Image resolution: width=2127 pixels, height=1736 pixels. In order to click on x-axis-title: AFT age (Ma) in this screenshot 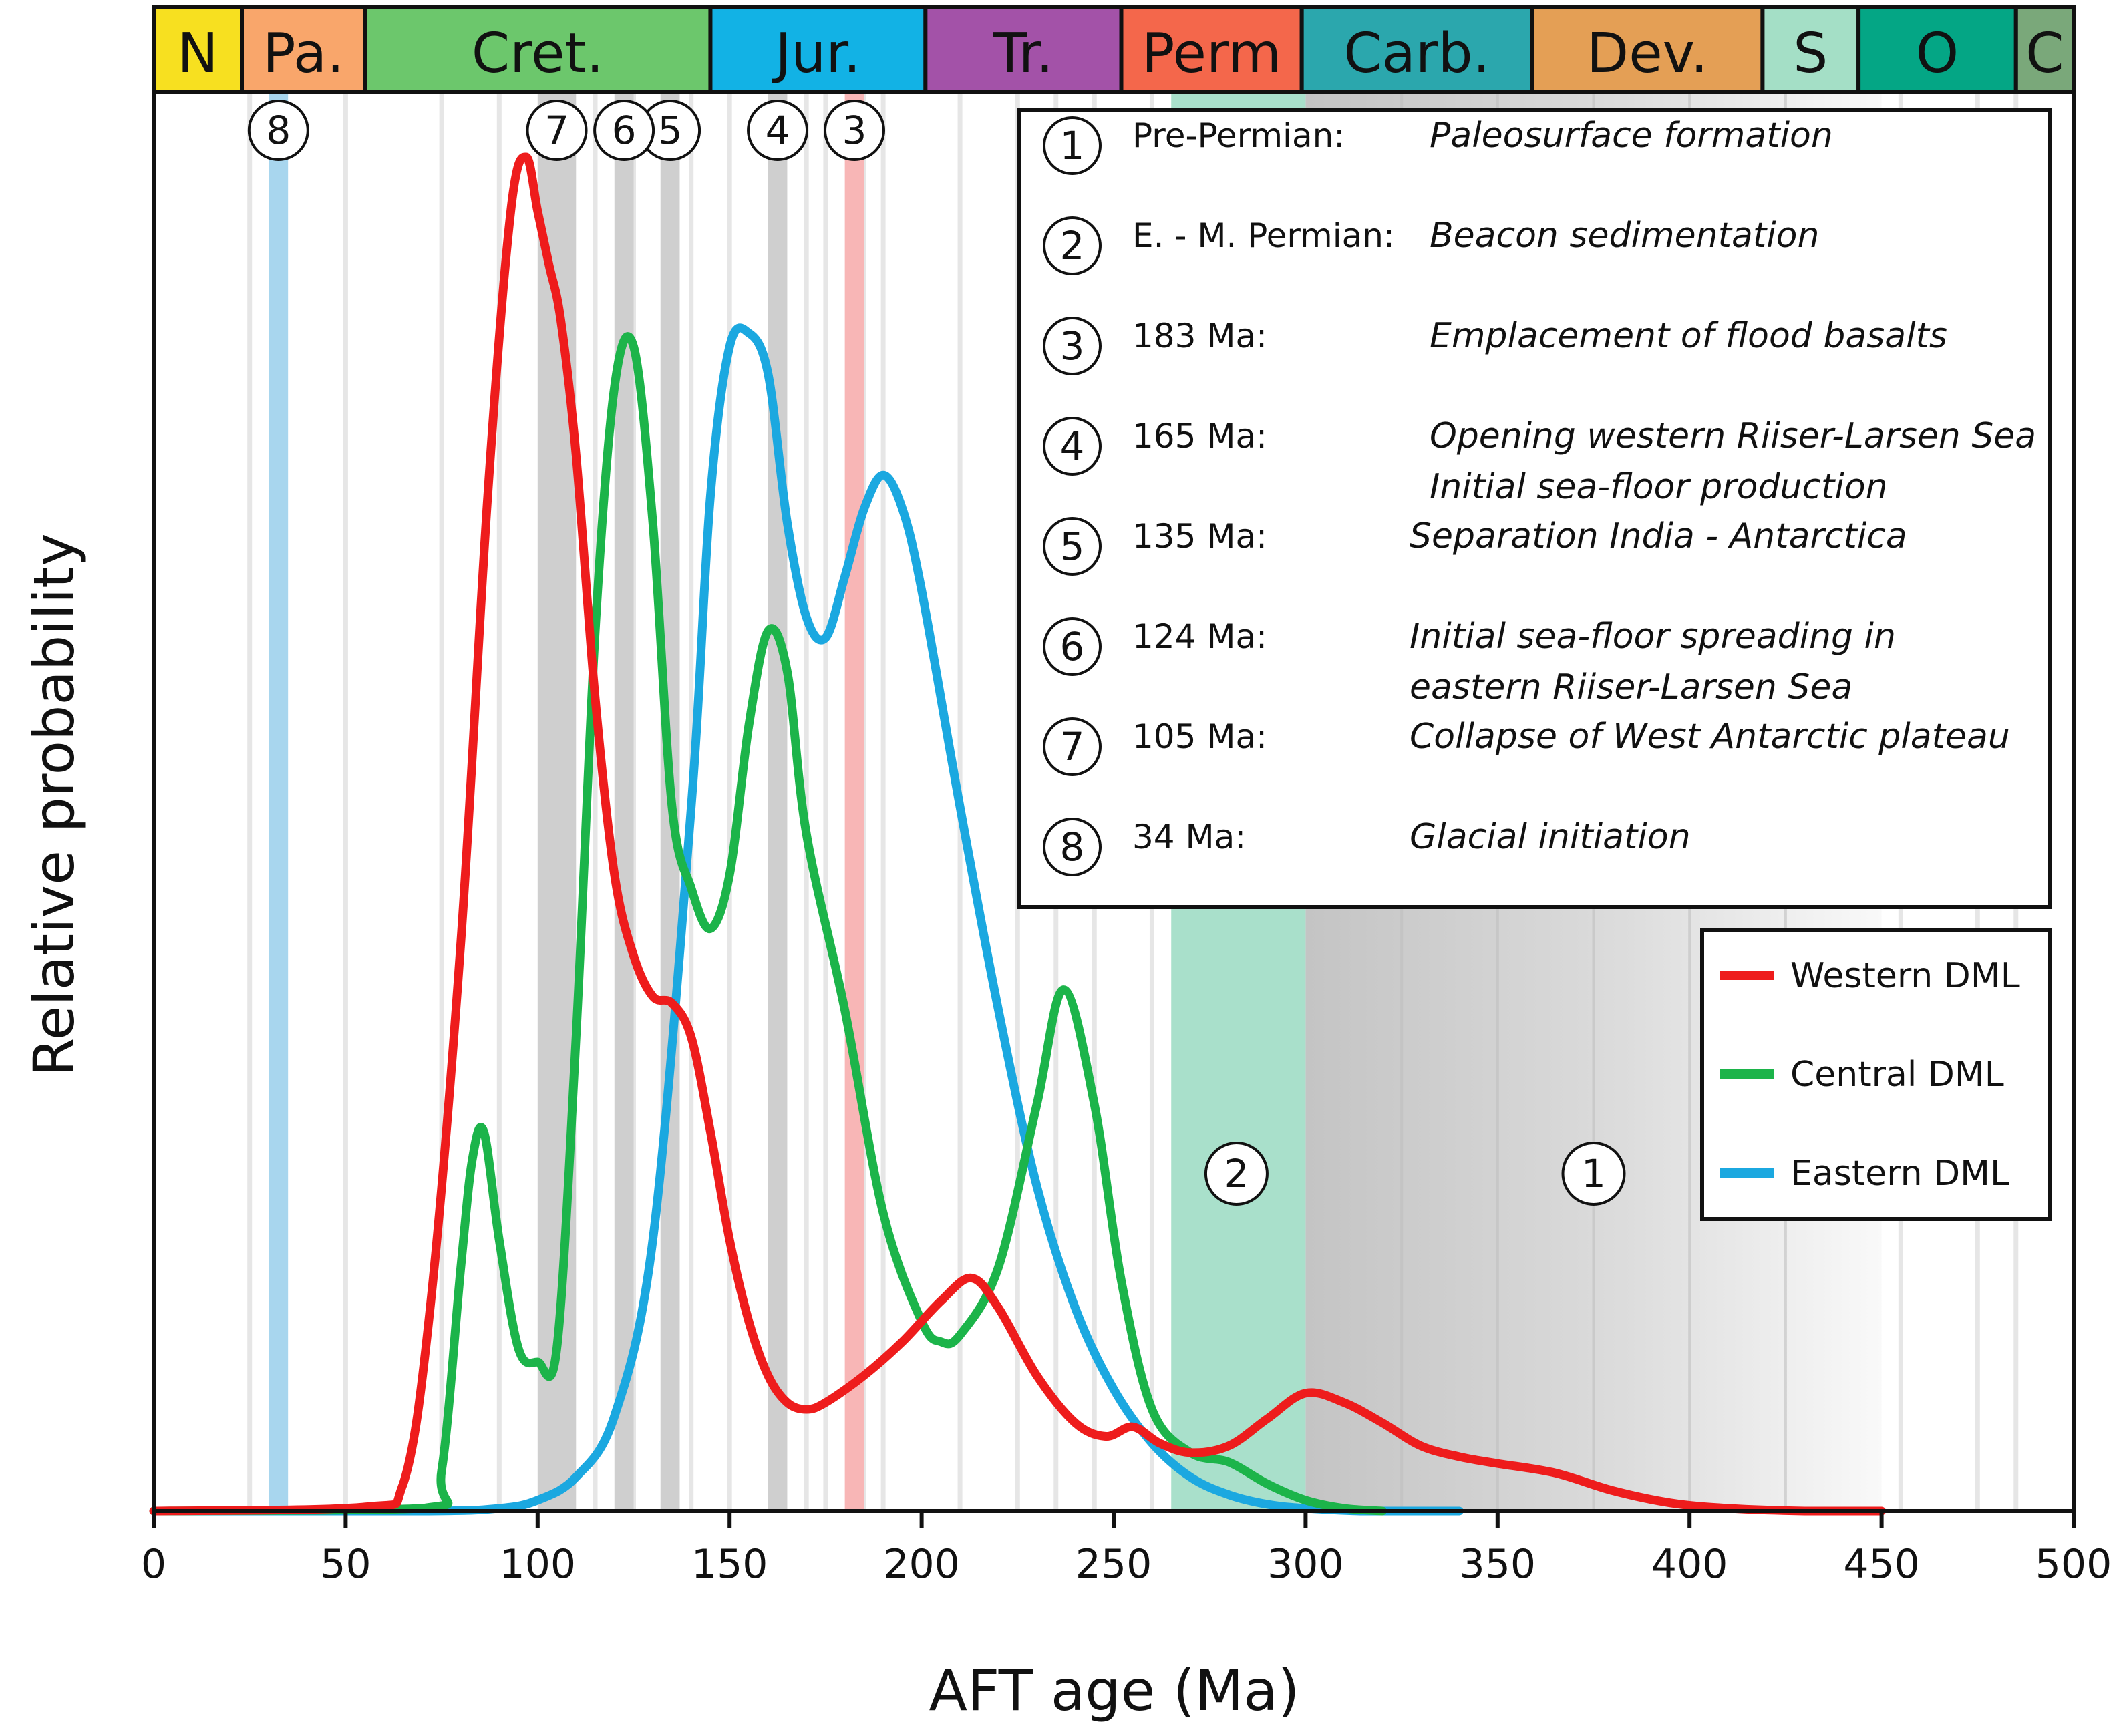, I will do `click(1114, 1691)`.